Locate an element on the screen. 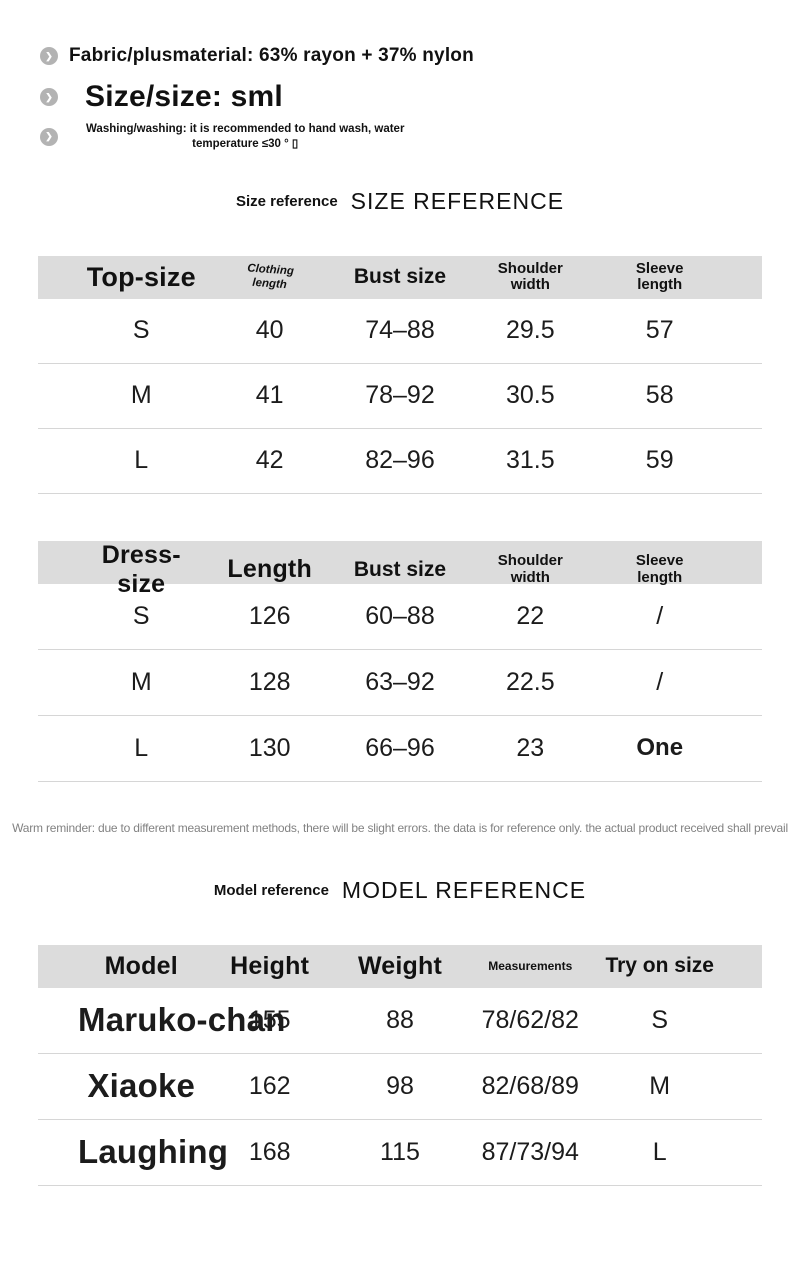 This screenshot has height=1270, width=800. table-row: Xiaoke 162 98 82/68/89 M is located at coordinates (400, 1087).